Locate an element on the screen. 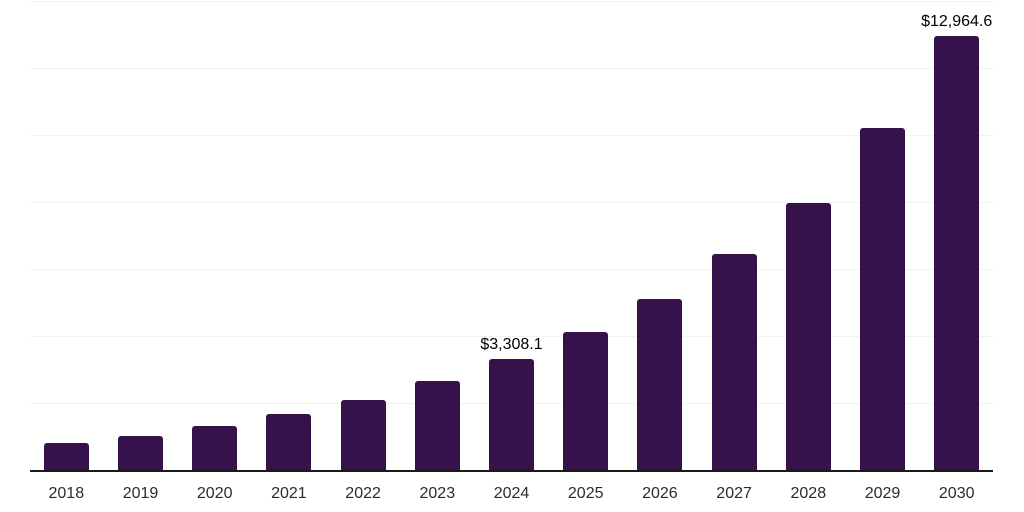 Image resolution: width=1024 pixels, height=512 pixels. x-tick-2019: 2019 is located at coordinates (140, 493).